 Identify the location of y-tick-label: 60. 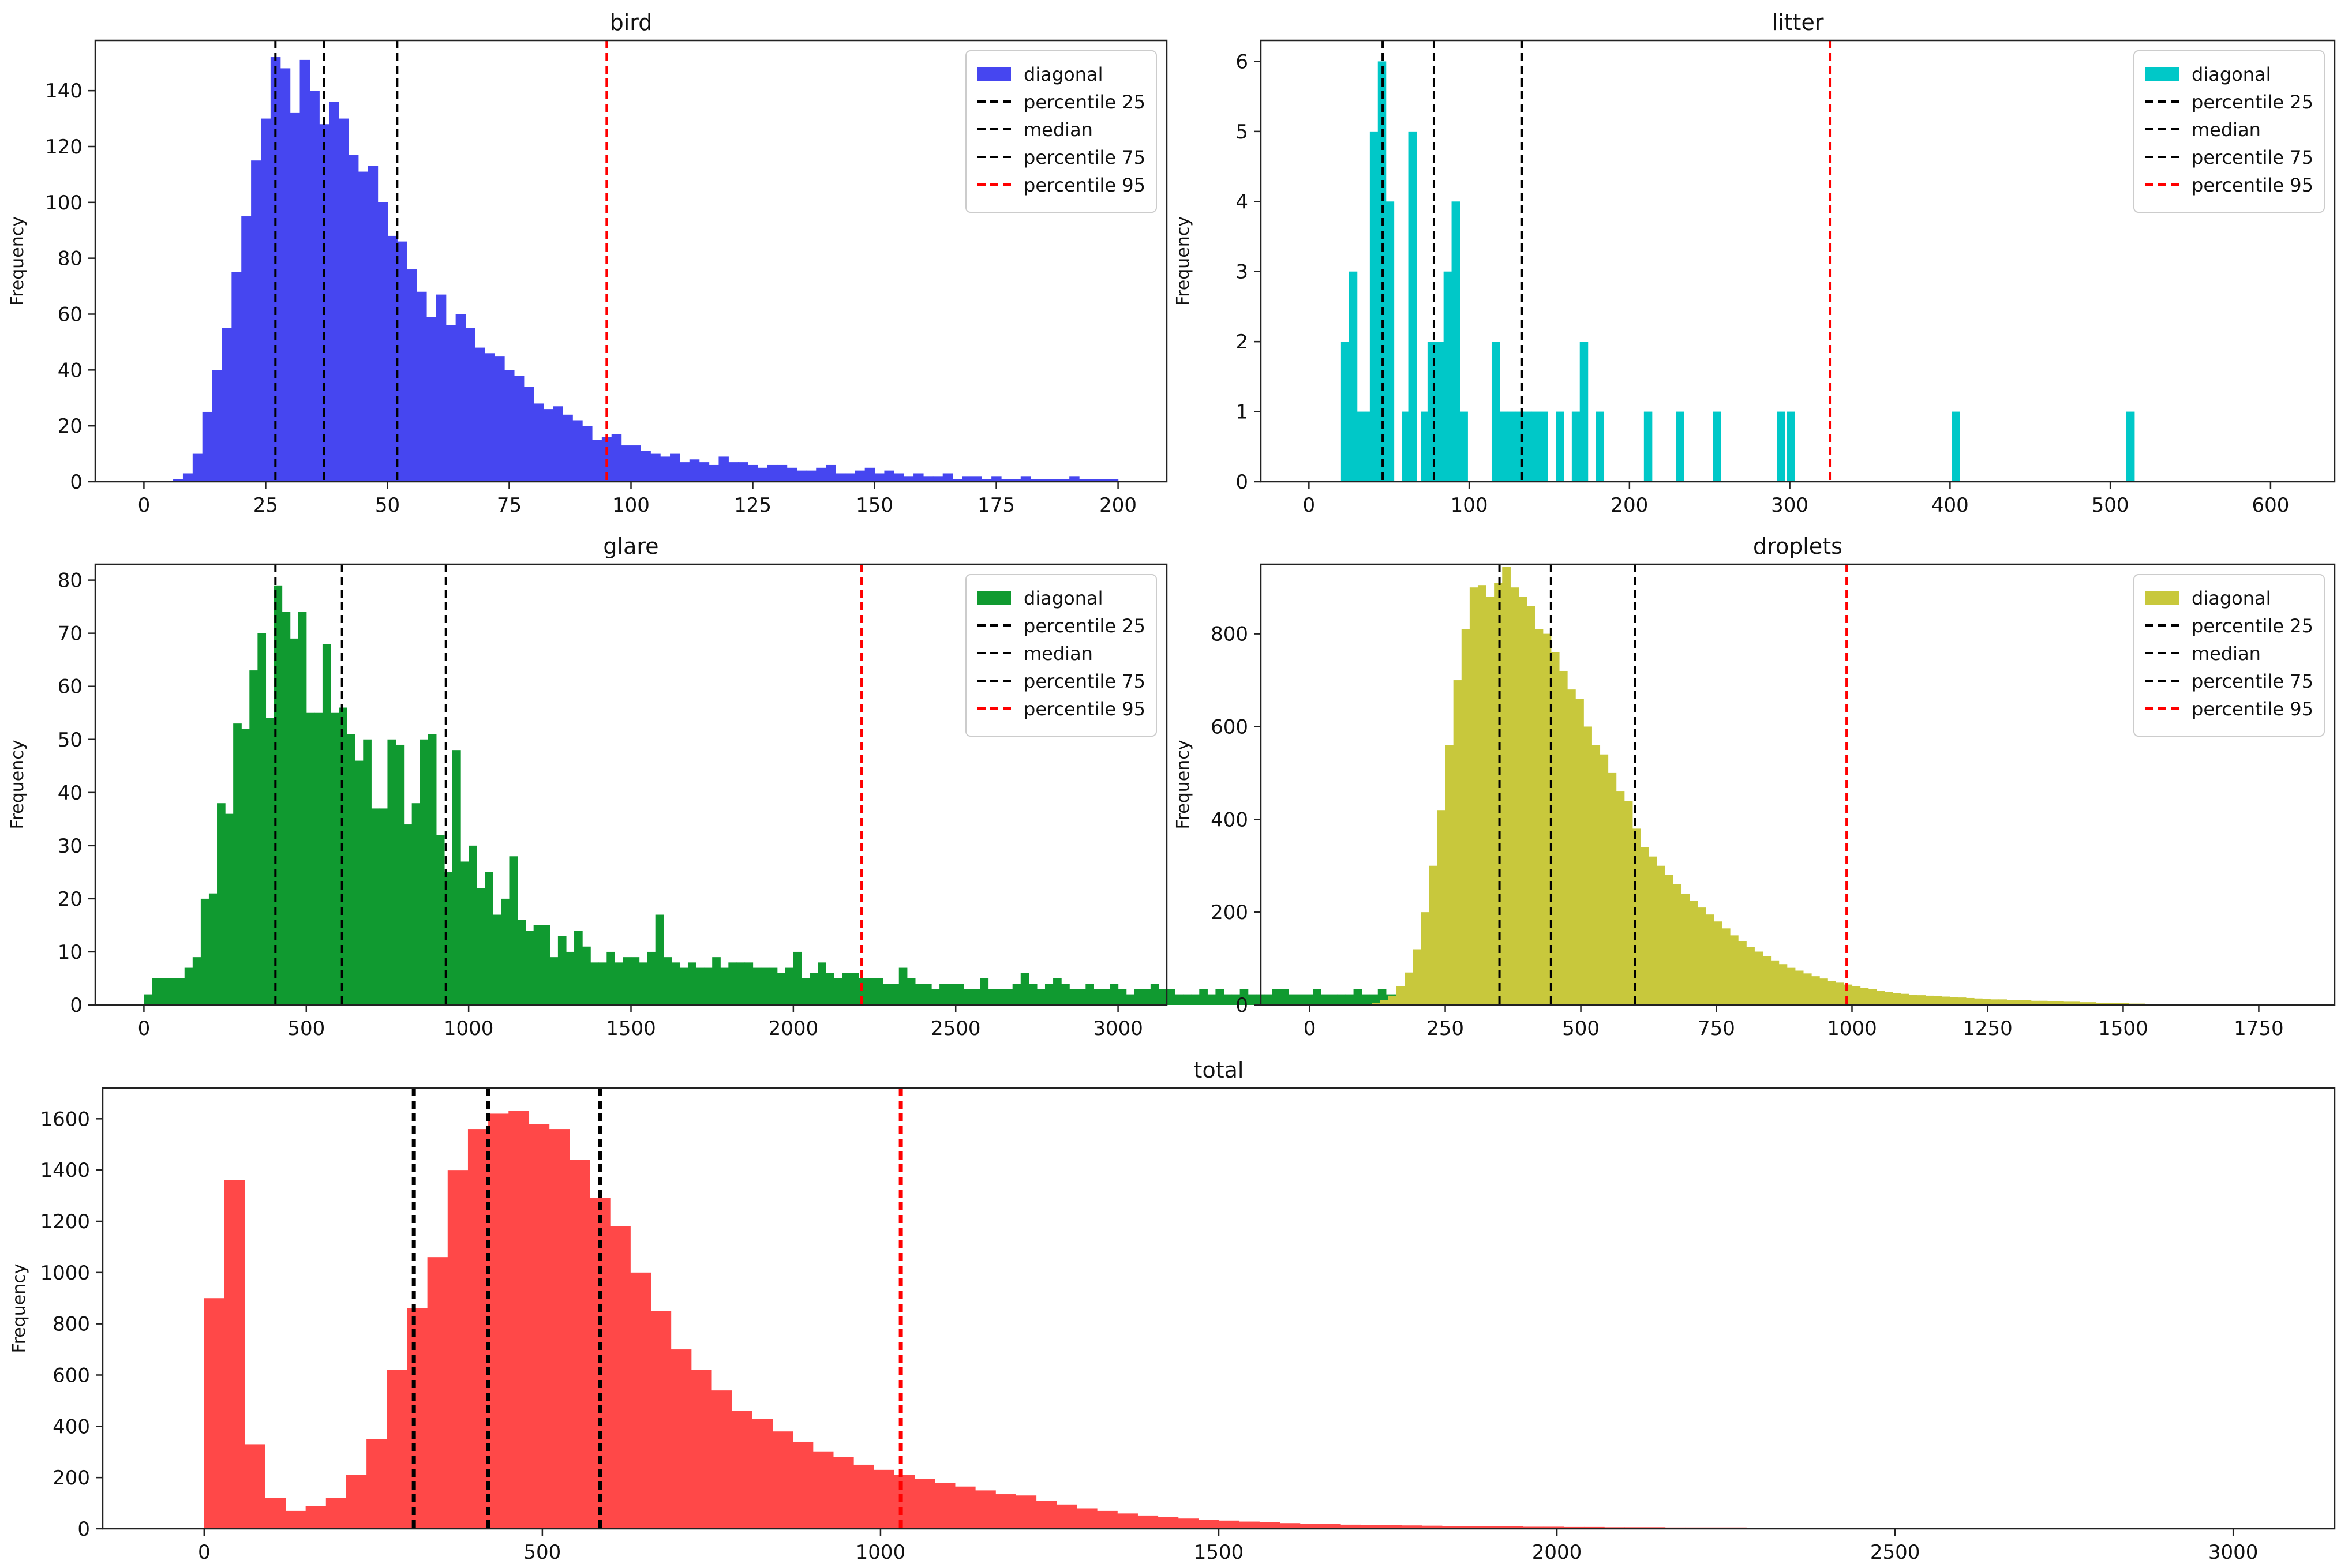
(70, 314).